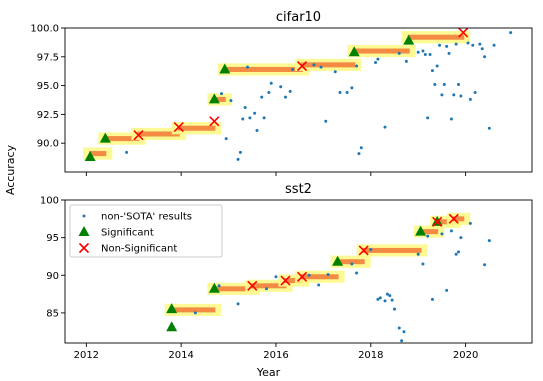 The height and width of the screenshot is (381, 543). I want to click on legend-swatch-significant, so click(84, 231).